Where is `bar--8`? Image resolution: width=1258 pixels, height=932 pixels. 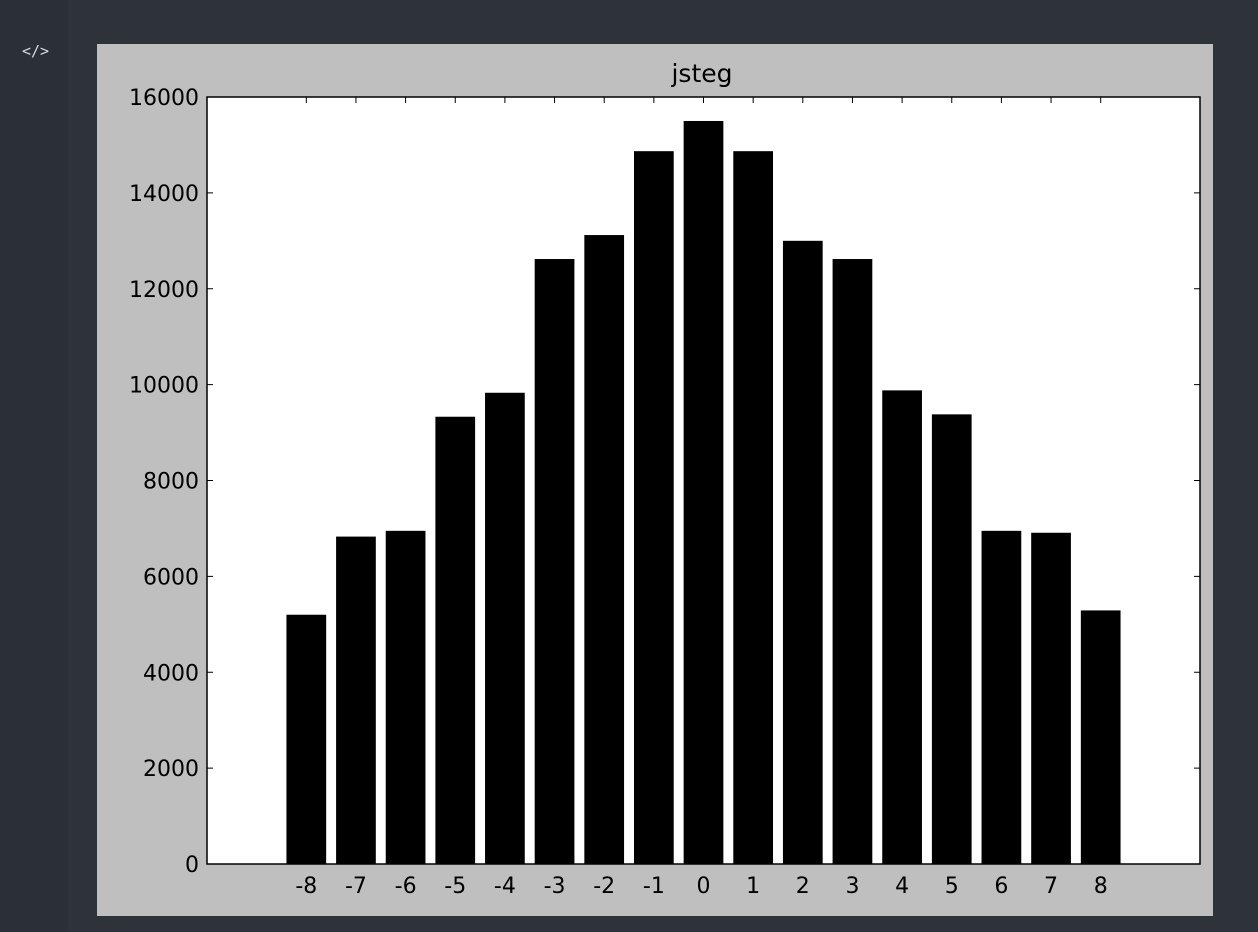 bar--8 is located at coordinates (306, 739).